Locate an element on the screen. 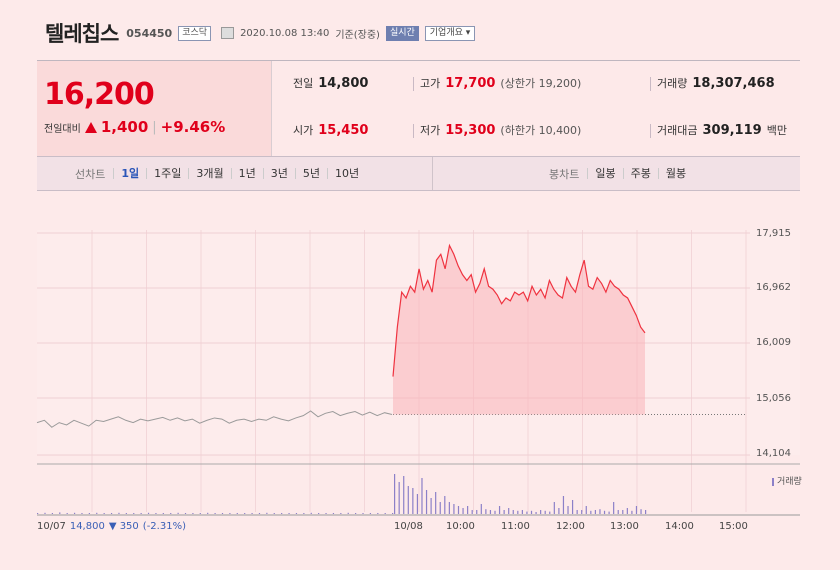 The width and height of the screenshot is (840, 570). tab-3month: 3개월 is located at coordinates (209, 173).